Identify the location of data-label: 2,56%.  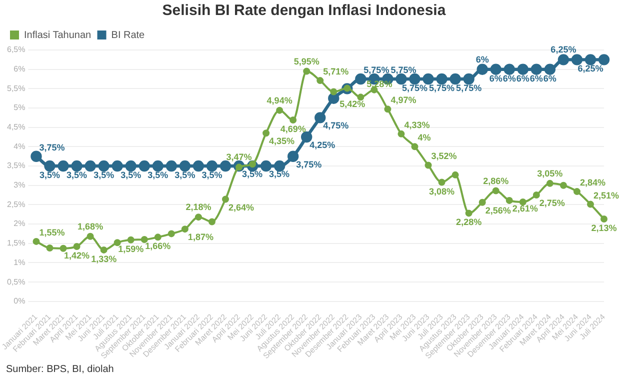
(498, 210).